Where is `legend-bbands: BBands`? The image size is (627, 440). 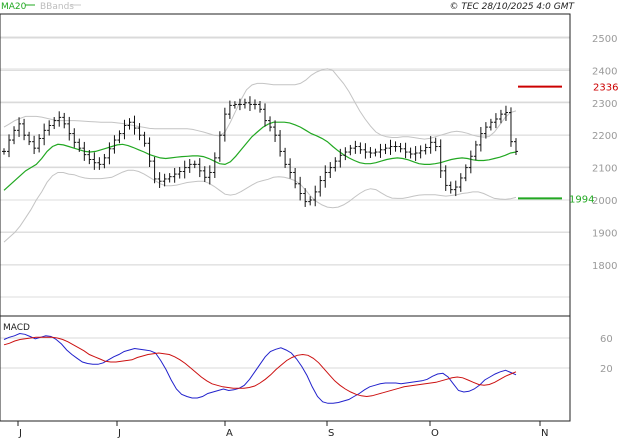
legend-bbands: BBands is located at coordinates (57, 7).